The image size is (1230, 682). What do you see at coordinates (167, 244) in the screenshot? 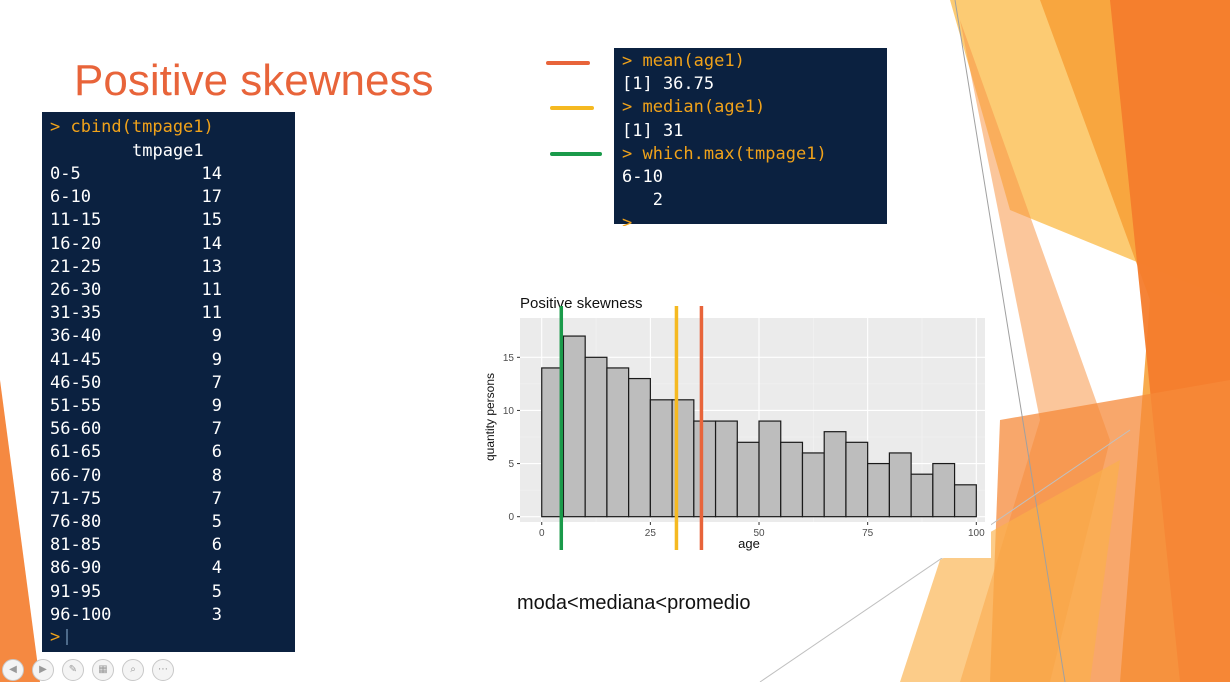
I see `table-row: 16-20 14` at bounding box center [167, 244].